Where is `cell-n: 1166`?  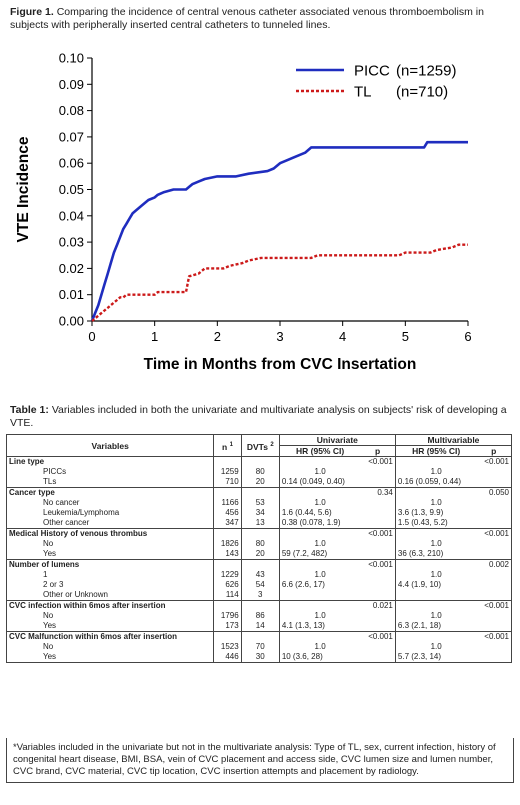
cell-n: 1166 is located at coordinates (227, 503).